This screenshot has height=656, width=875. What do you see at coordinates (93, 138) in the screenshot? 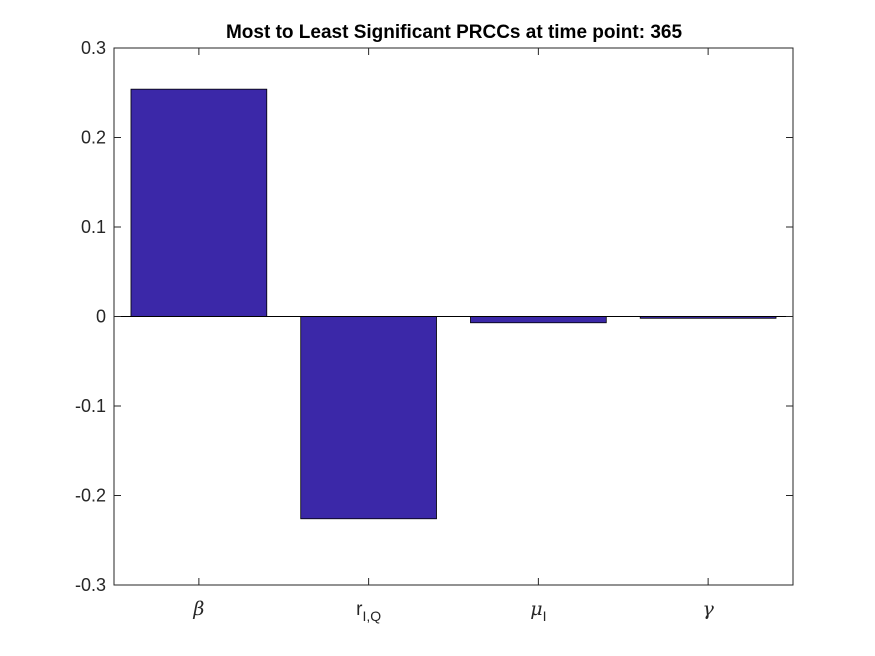
I see `y-tick-label: 0.2` at bounding box center [93, 138].